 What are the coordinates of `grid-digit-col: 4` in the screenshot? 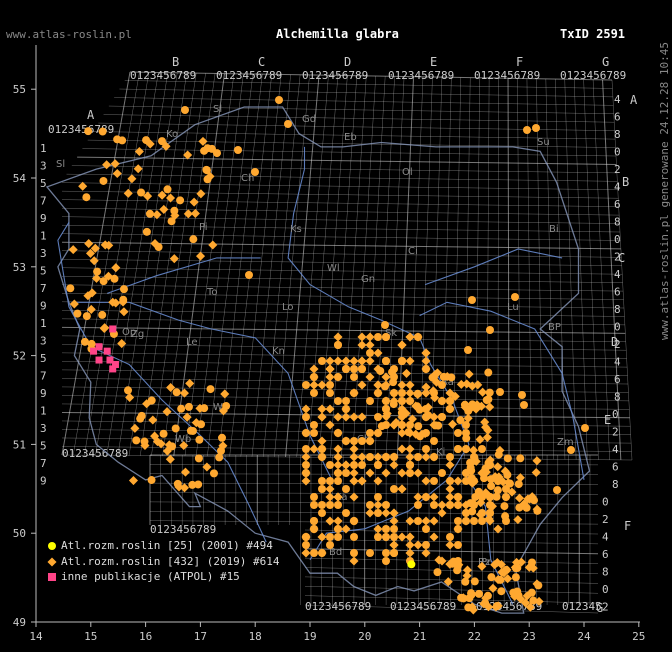 It's located at (617, 99).